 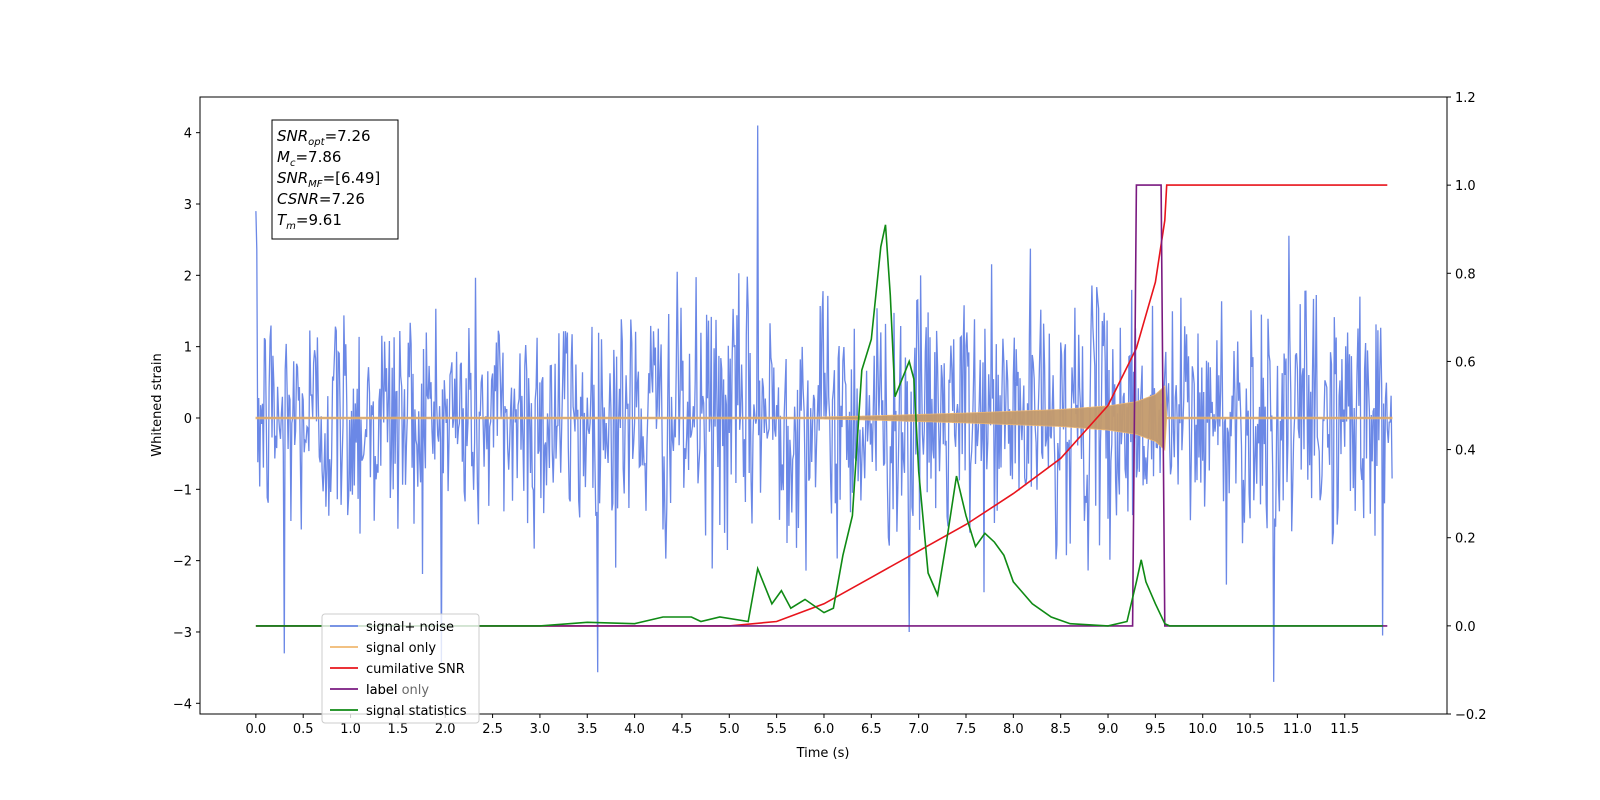 I want to click on legend-label: cumilative SNR, so click(x=415, y=669).